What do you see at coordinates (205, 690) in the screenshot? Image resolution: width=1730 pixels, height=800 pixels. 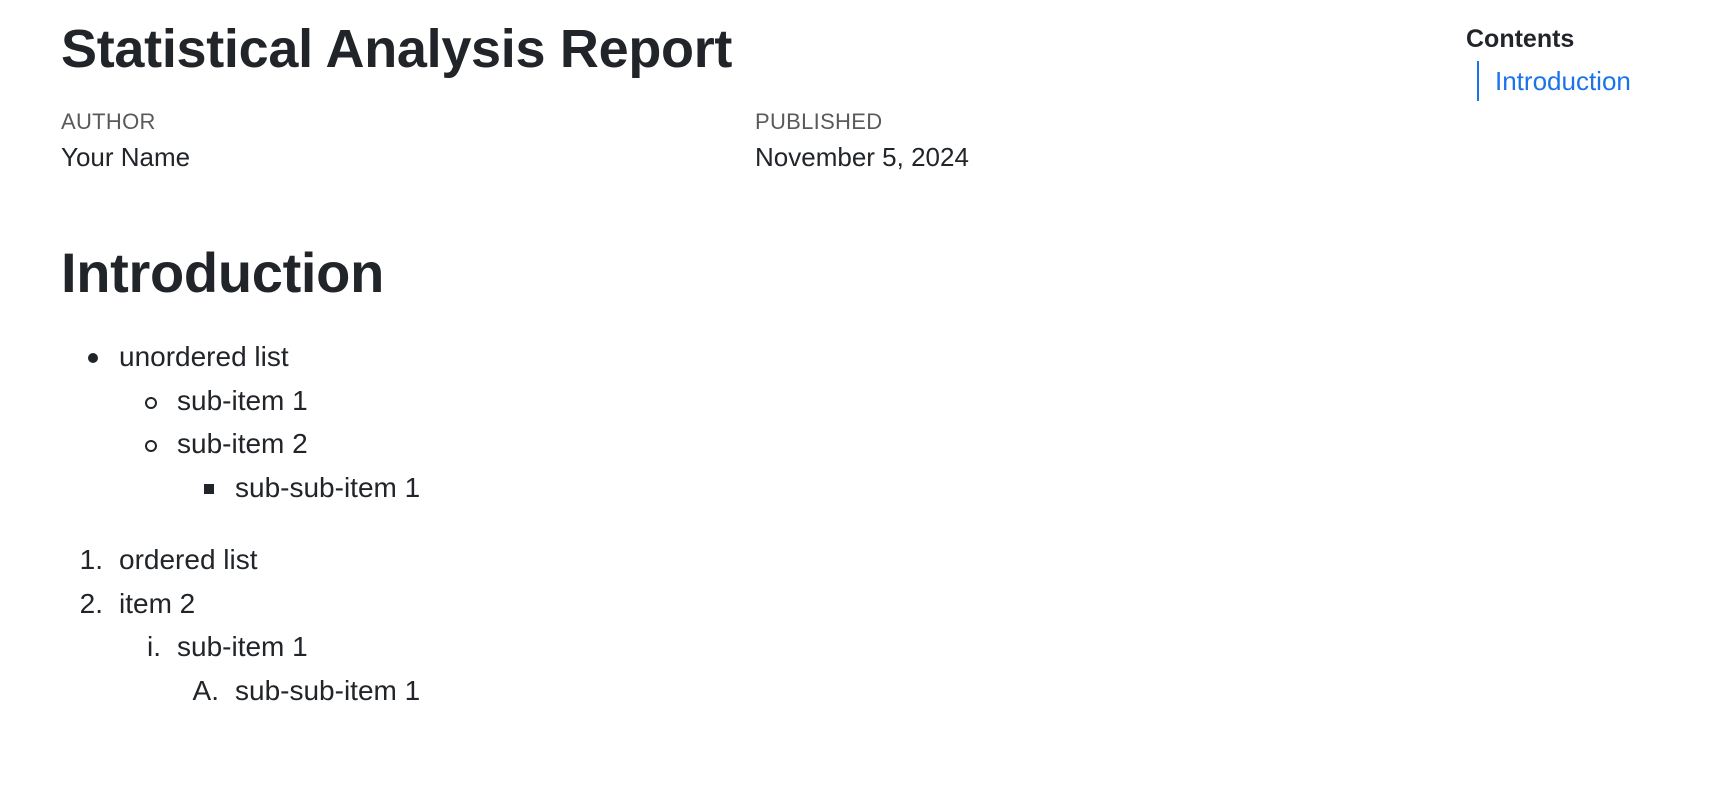 I see `list-marker: A.` at bounding box center [205, 690].